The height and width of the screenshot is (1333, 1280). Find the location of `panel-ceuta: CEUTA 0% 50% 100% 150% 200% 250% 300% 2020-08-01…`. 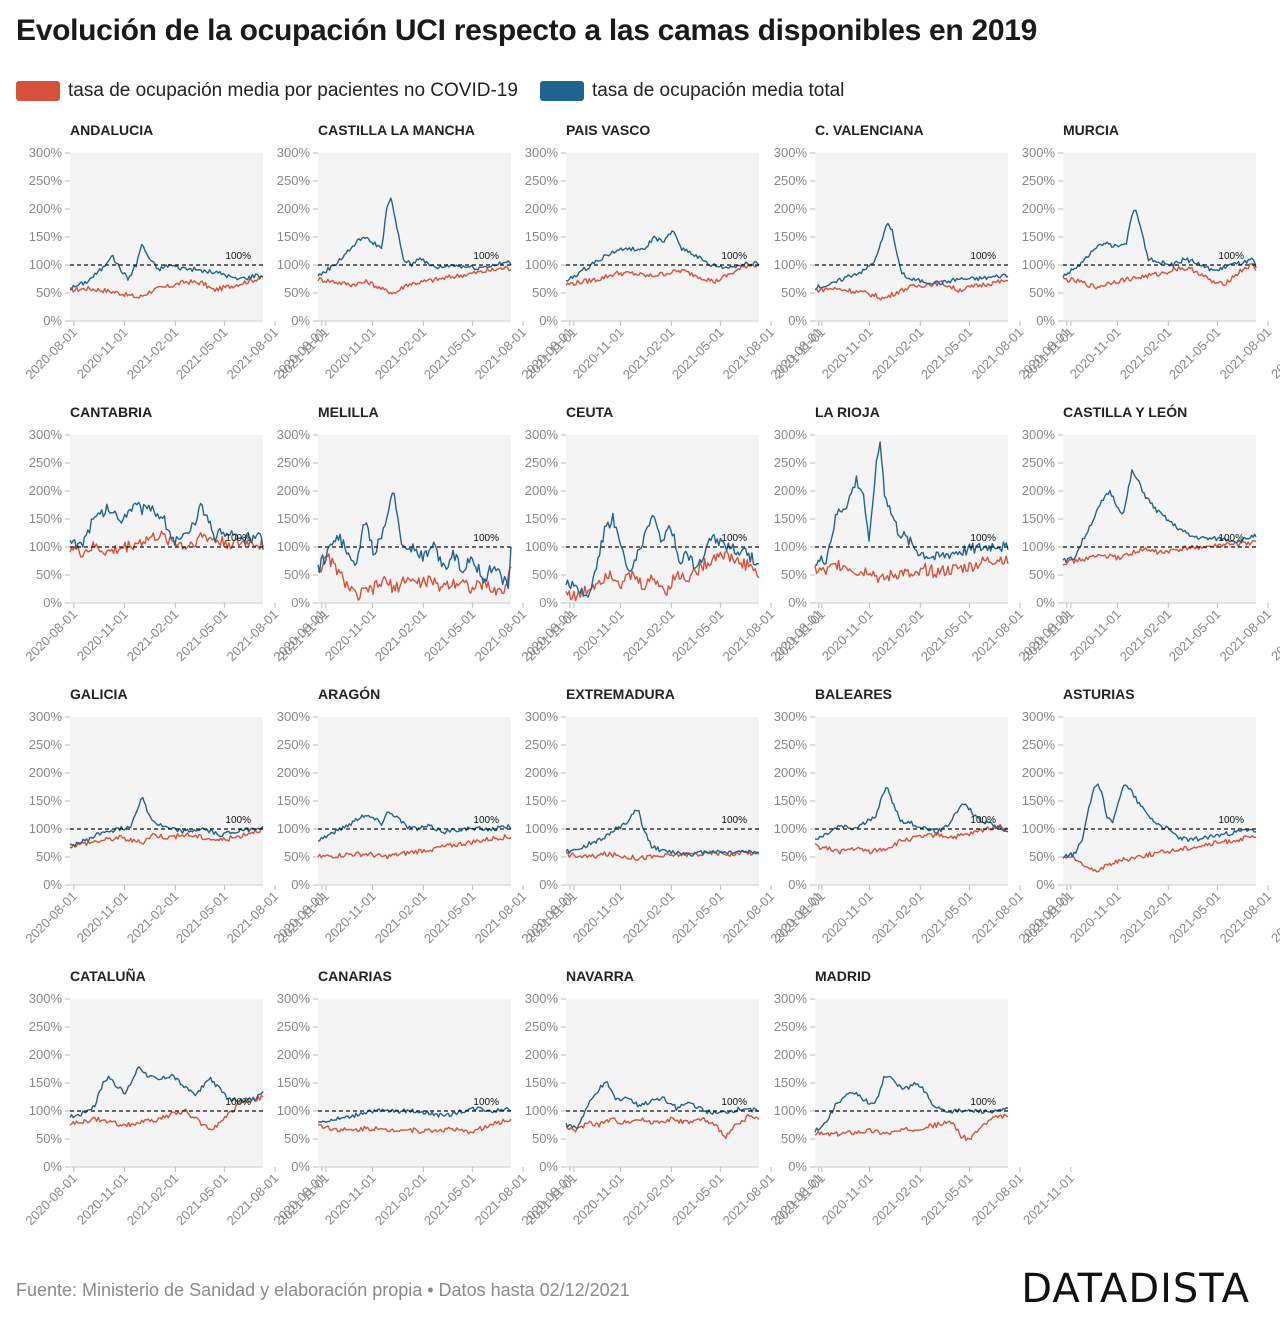

panel-ceuta: CEUTA 0% 50% 100% 150% 200% 250% 300% 2020-08-01… is located at coordinates (673, 534).